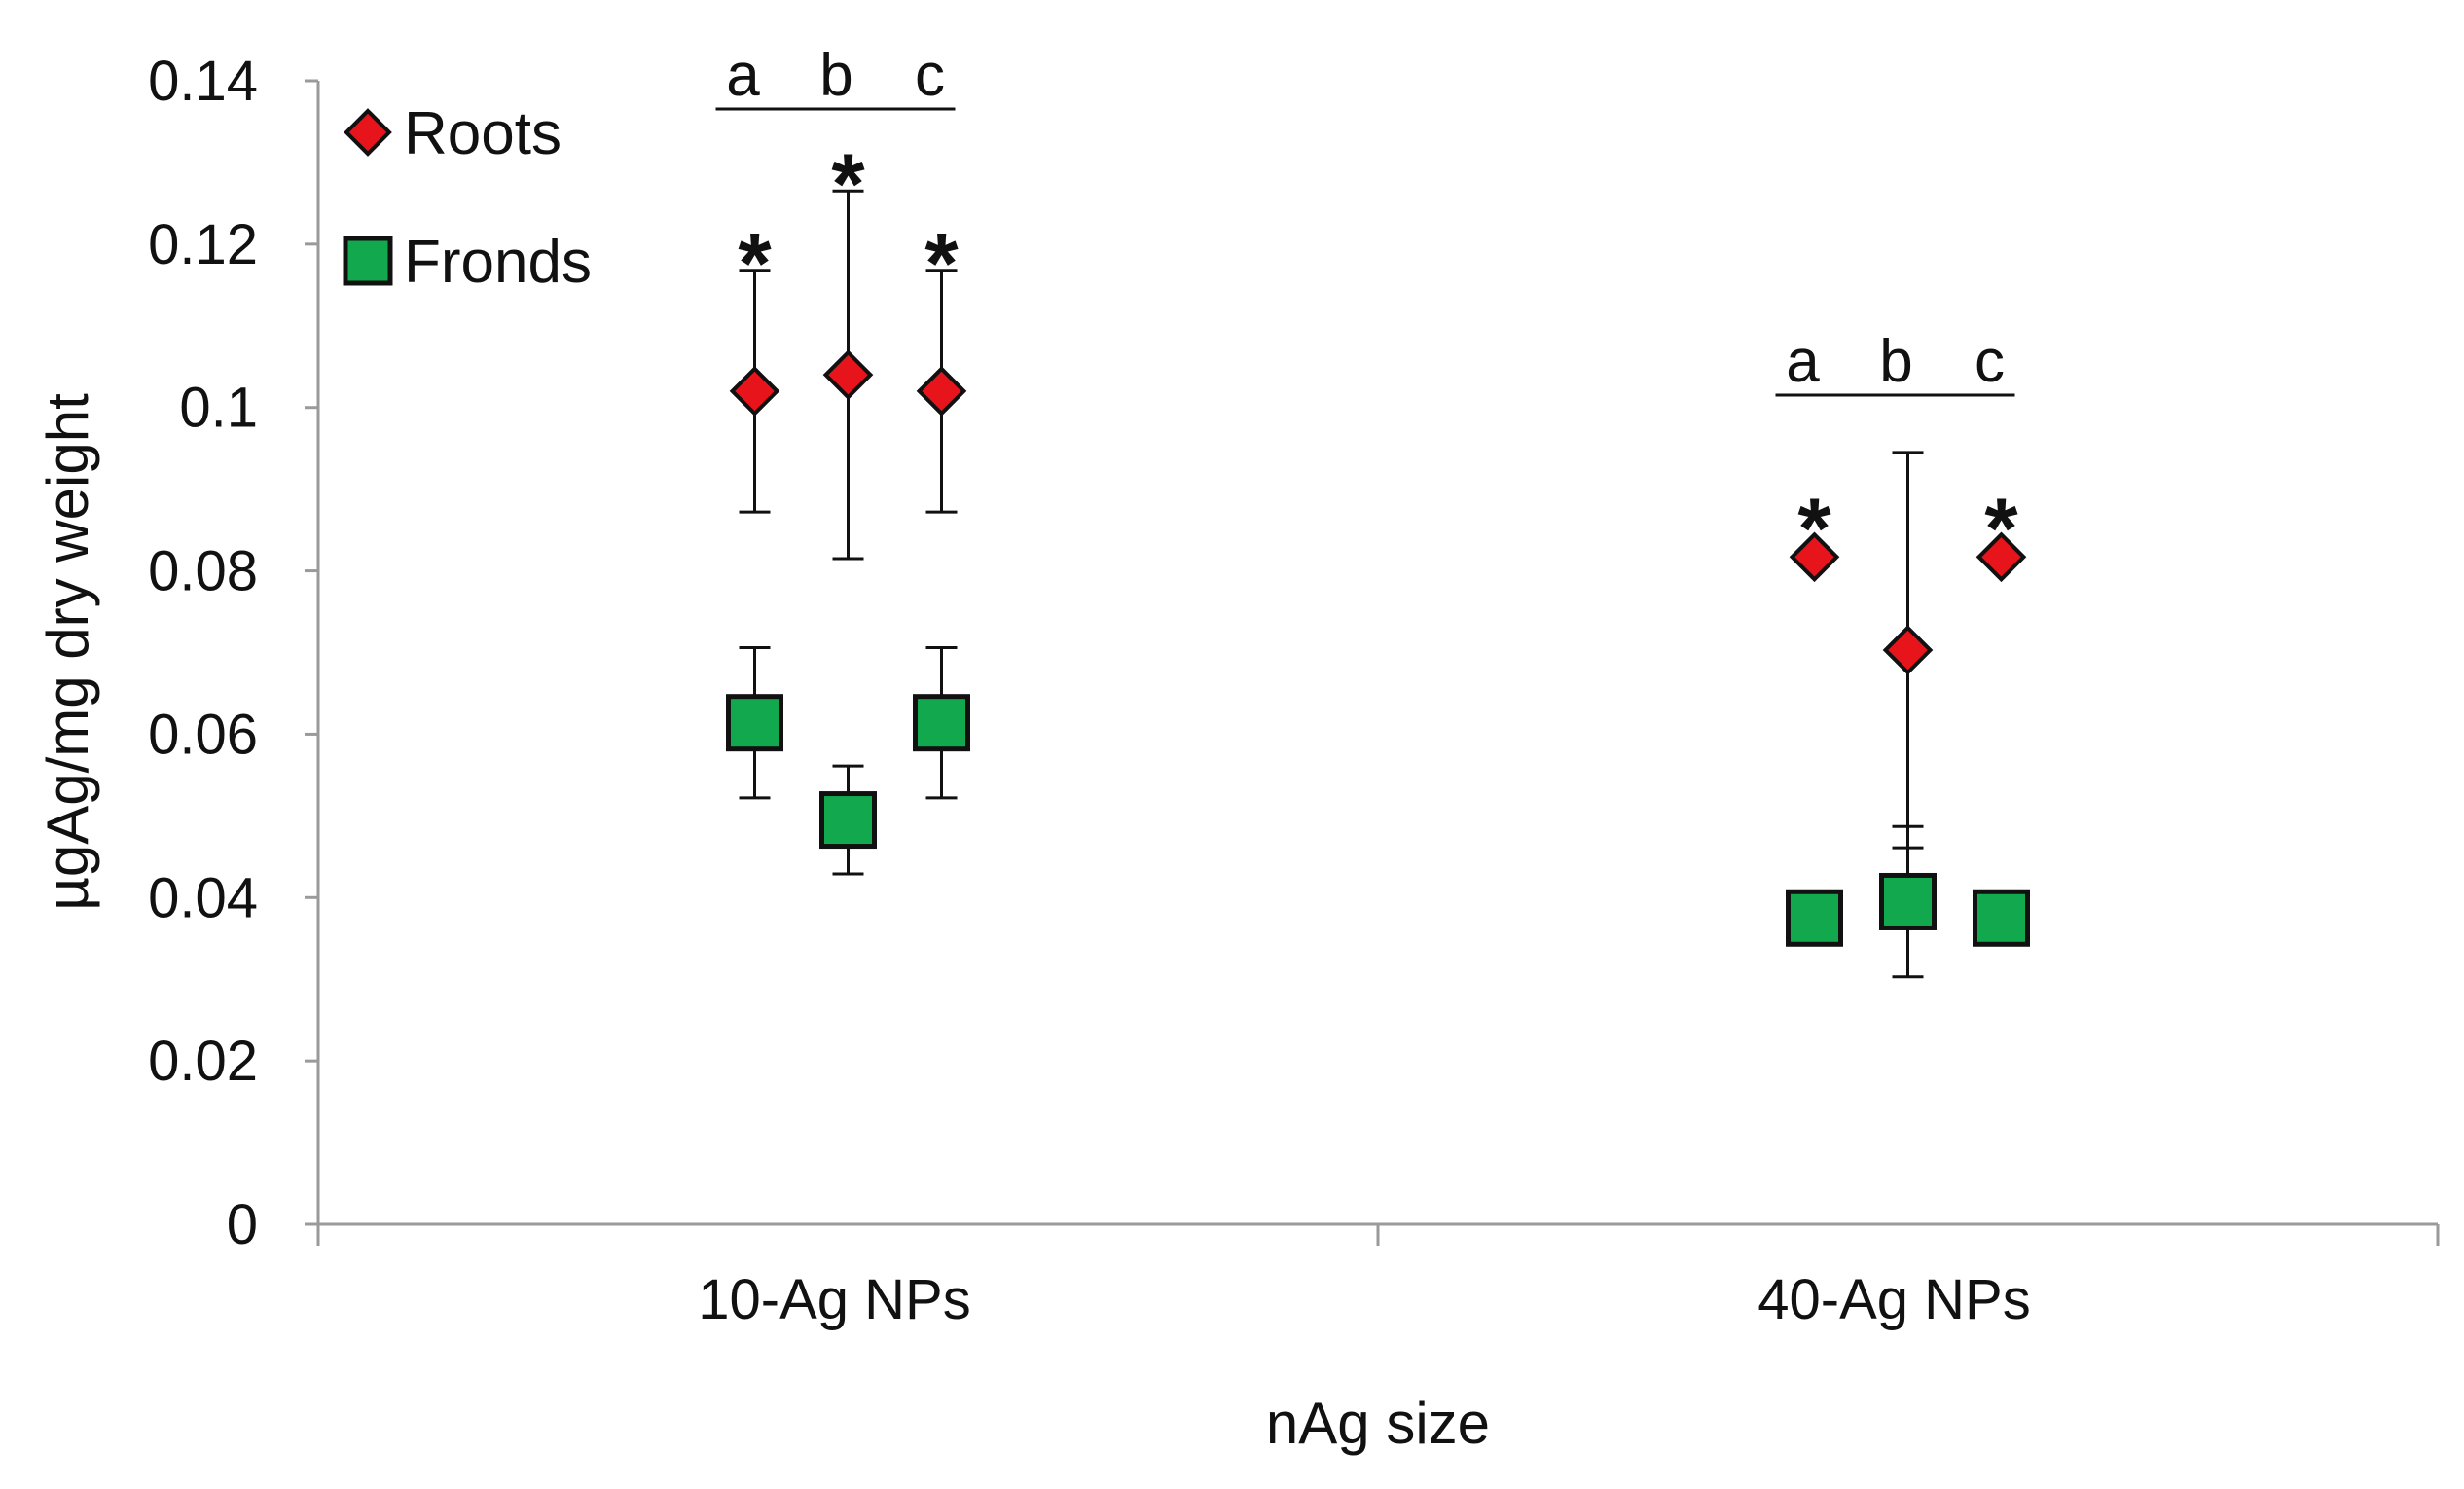  Describe the element at coordinates (203, 1062) in the screenshot. I see `y-tick-label: 0.02` at that location.